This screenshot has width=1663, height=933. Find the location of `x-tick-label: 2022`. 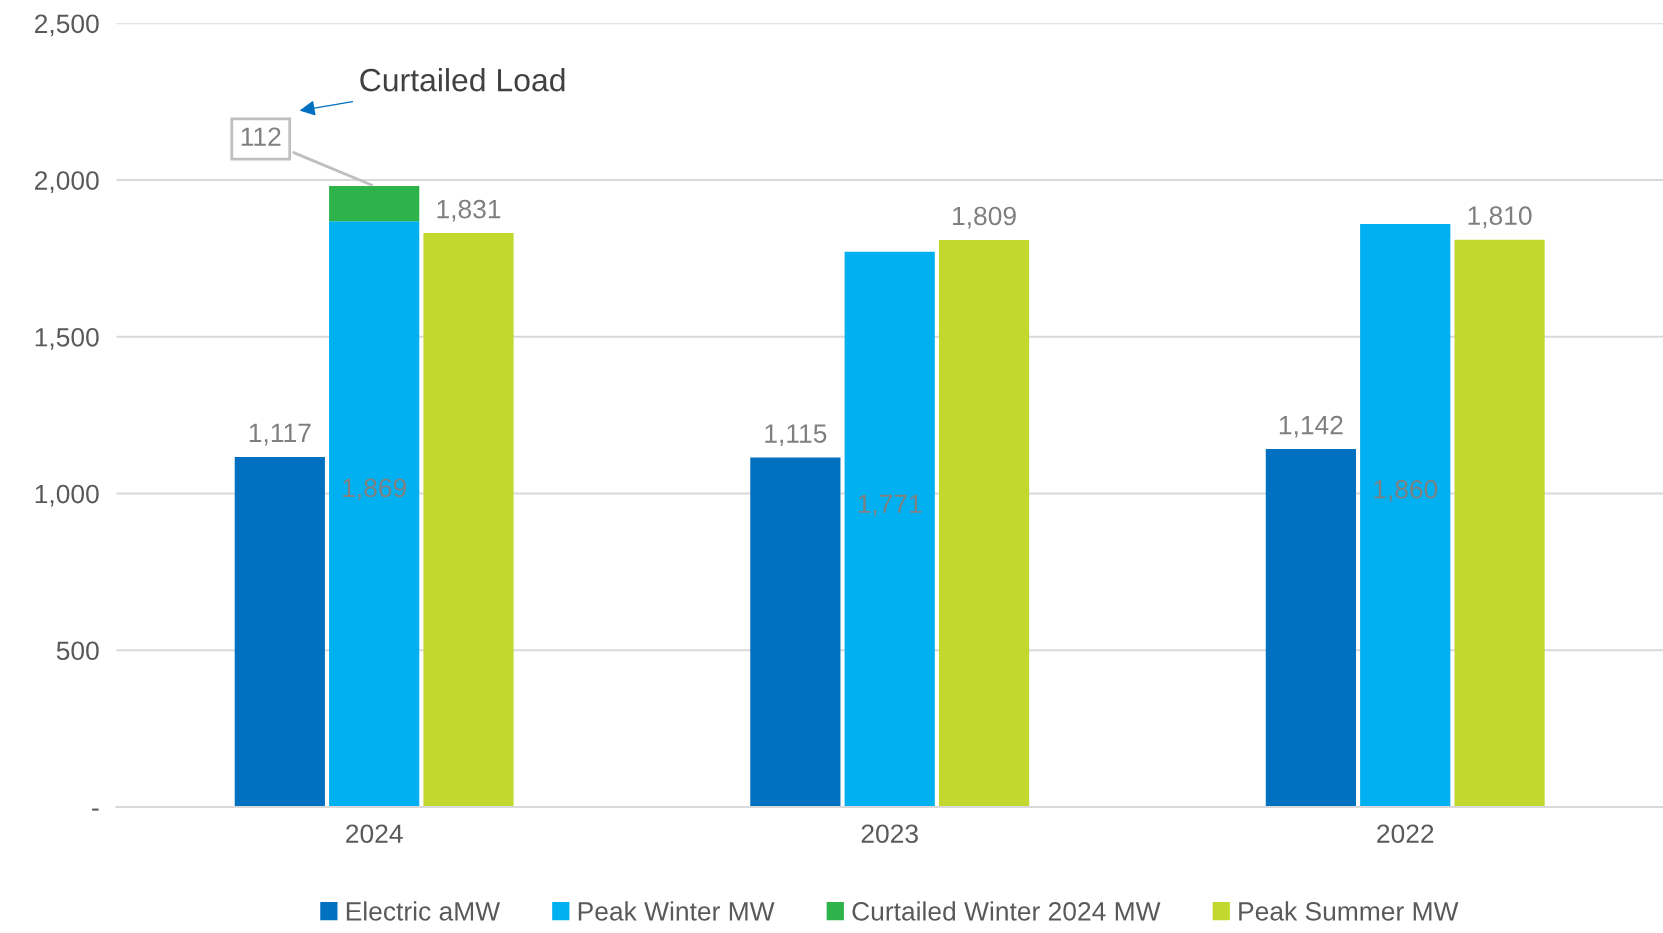

x-tick-label: 2022 is located at coordinates (1405, 834).